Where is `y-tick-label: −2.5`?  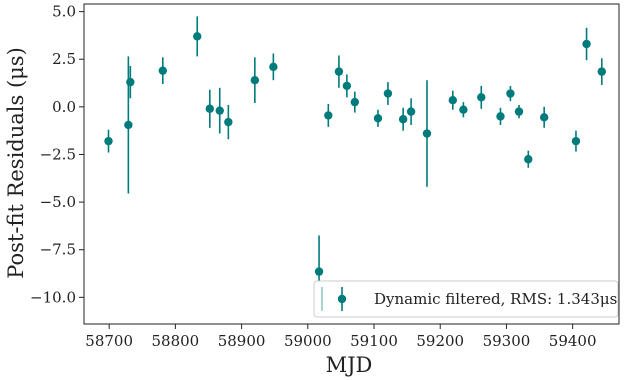
y-tick-label: −2.5 is located at coordinates (58, 154).